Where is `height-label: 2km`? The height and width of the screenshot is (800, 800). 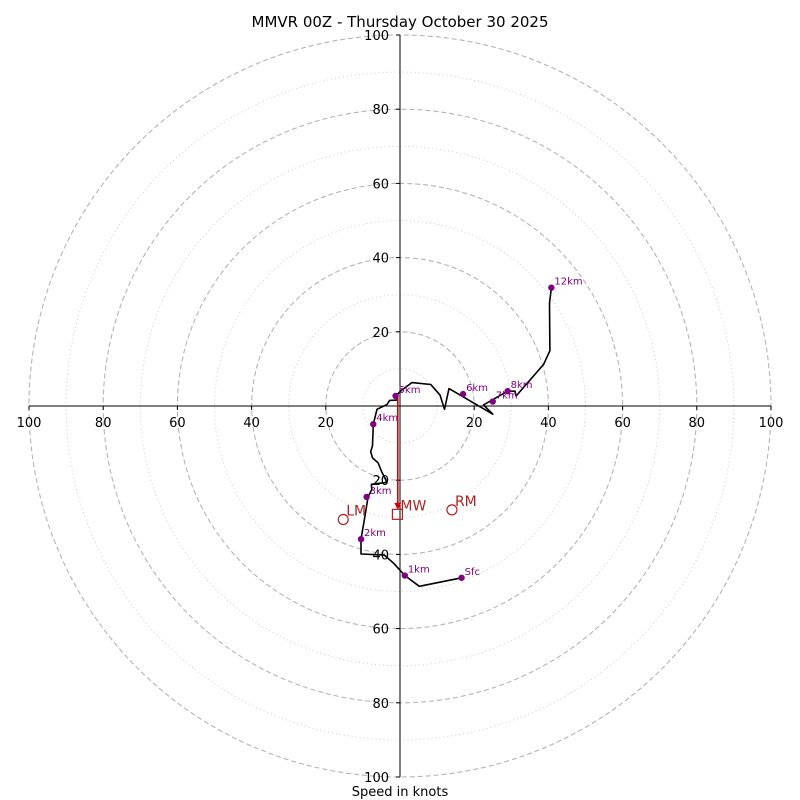 height-label: 2km is located at coordinates (375, 533).